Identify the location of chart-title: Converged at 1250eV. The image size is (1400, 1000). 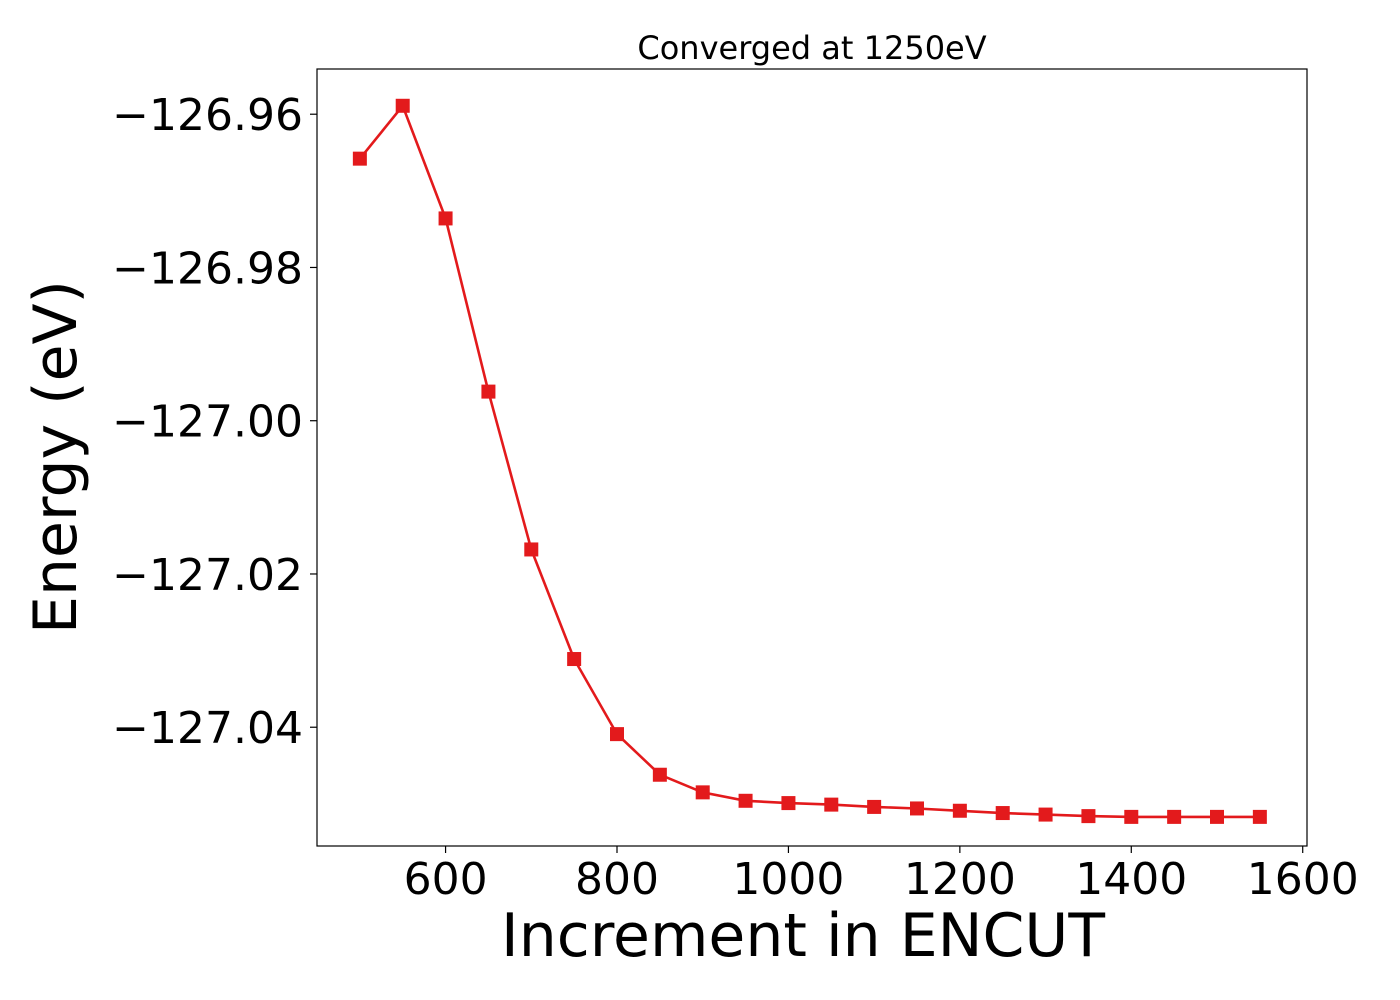
(811, 48).